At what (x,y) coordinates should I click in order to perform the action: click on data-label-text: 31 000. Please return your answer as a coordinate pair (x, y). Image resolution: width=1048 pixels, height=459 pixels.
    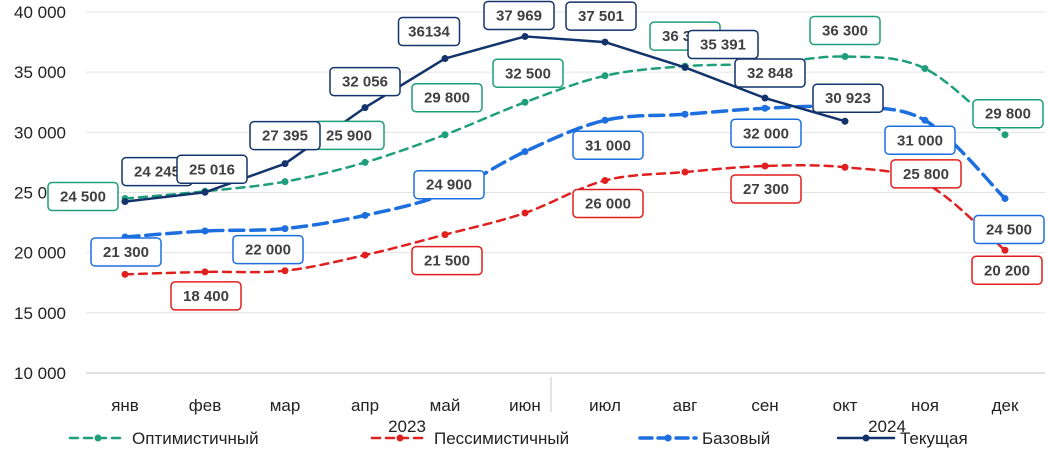
    Looking at the image, I should click on (608, 145).